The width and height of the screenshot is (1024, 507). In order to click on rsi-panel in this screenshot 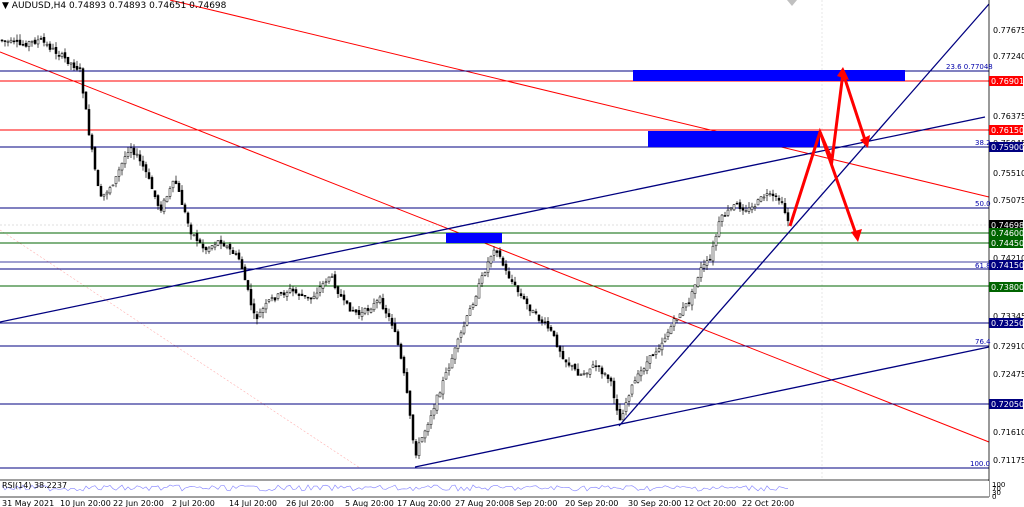, I will do `click(494, 489)`.